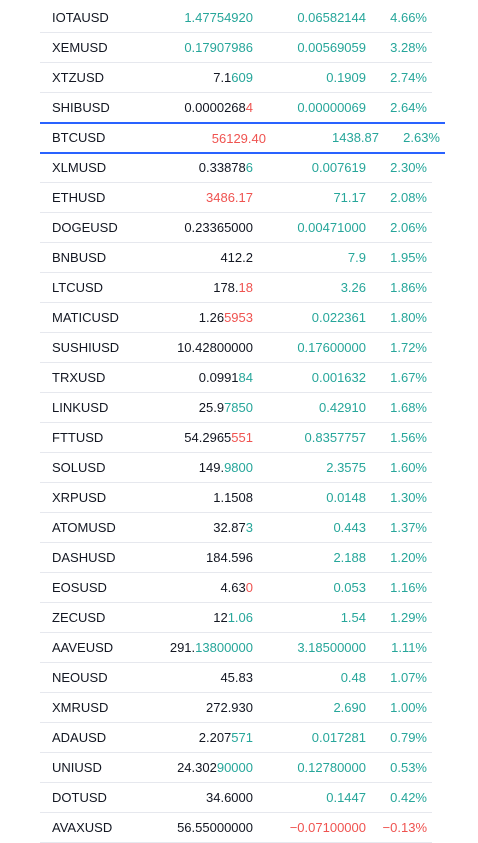 This screenshot has height=843, width=478. I want to click on change: 7.9, so click(356, 257).